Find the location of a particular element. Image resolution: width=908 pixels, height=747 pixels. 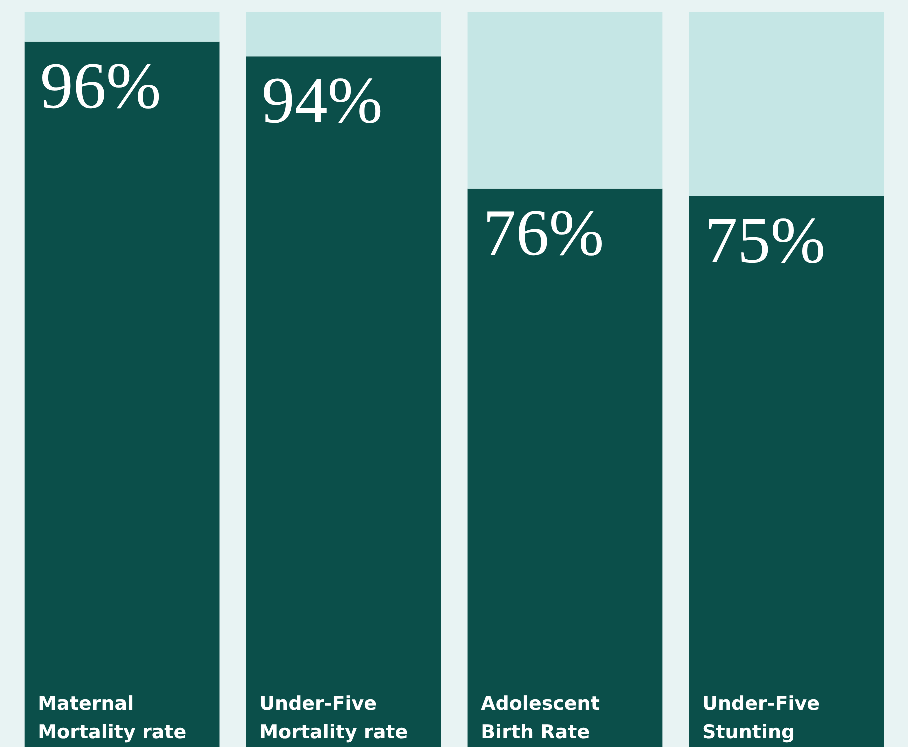

x-tick-label: Adolescent Birth Rate is located at coordinates (540, 718).